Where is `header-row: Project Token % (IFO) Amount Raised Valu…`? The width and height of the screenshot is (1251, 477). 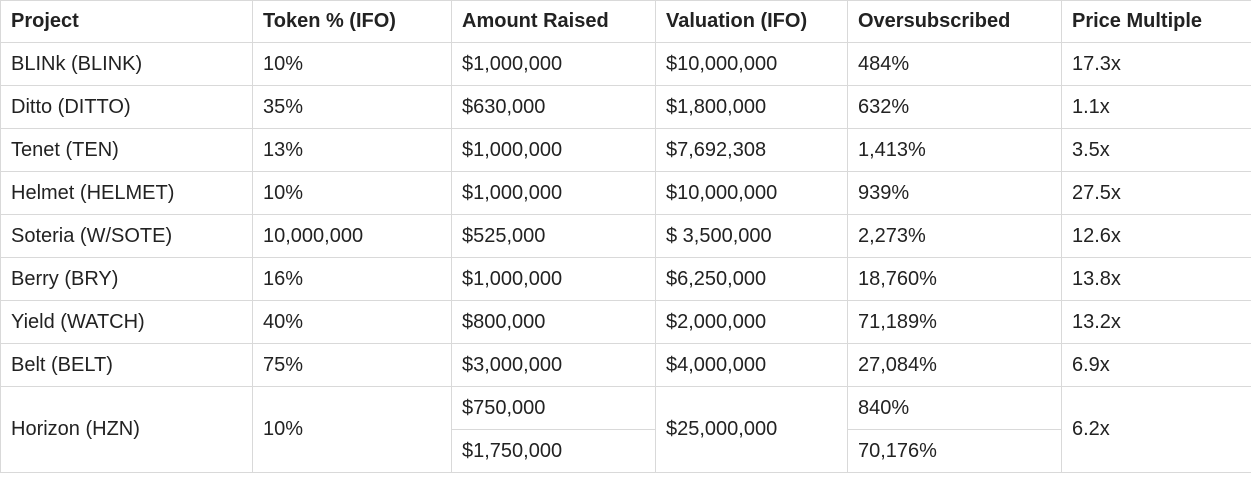
header-row: Project Token % (IFO) Amount Raised Valu… is located at coordinates (625, 21).